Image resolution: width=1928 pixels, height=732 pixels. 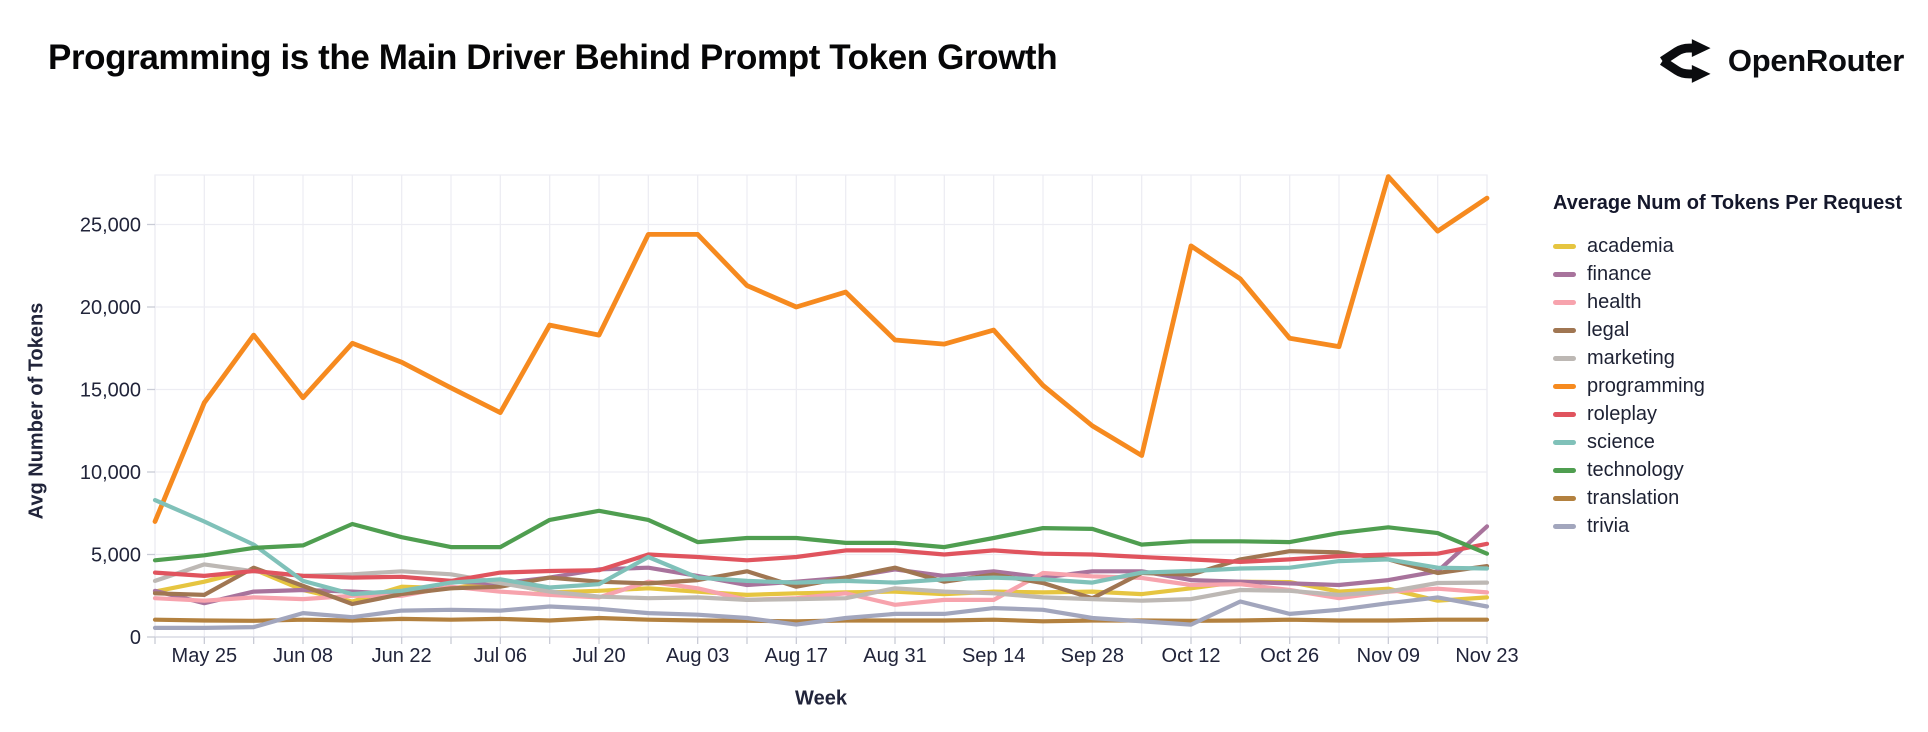 What do you see at coordinates (821, 588) in the screenshot?
I see `series-line-health` at bounding box center [821, 588].